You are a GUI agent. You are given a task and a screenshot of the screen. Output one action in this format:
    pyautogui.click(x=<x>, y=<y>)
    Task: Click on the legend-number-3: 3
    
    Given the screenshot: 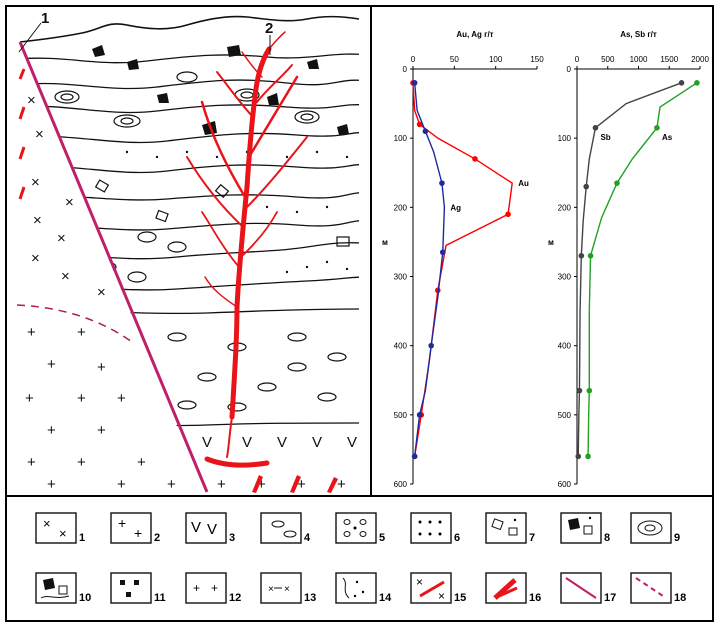 What is the action you would take?
    pyautogui.click(x=232, y=538)
    